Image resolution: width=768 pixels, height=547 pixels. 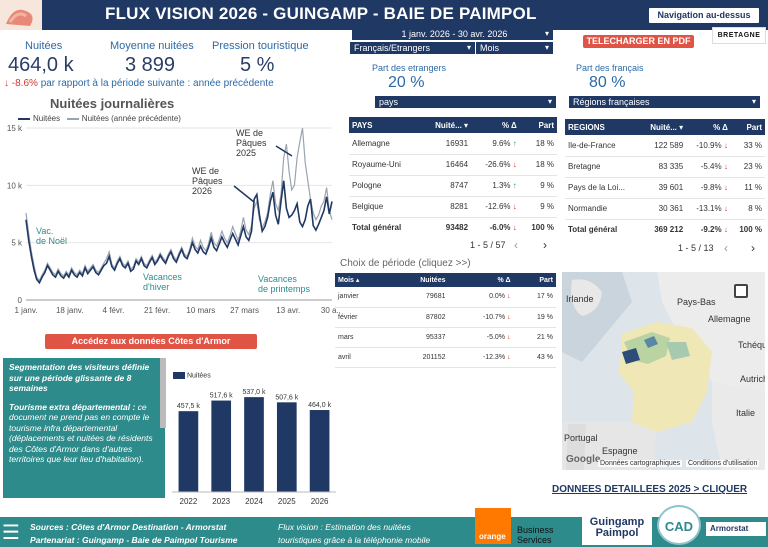 I want to click on cell-delta: -5.4% ↓, so click(x=708, y=167).